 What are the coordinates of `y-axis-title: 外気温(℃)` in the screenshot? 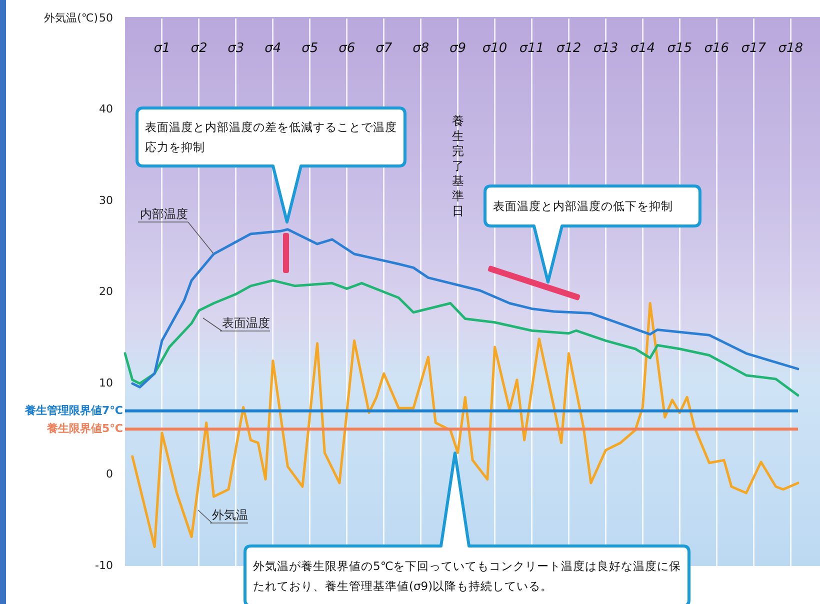 It's located at (71, 17).